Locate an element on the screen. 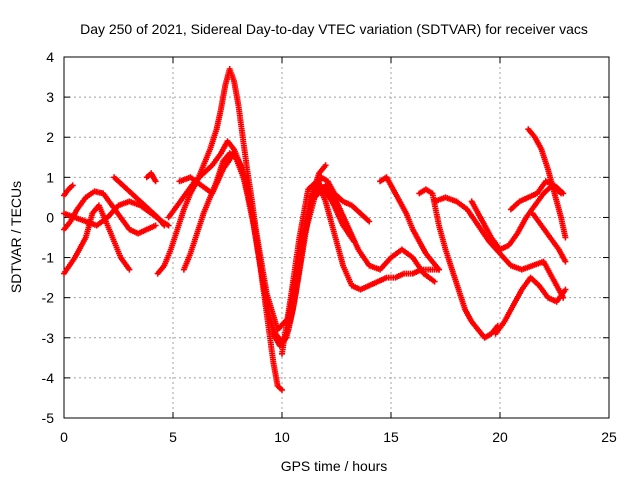 The width and height of the screenshot is (640, 480). y-tick-label: 0 is located at coordinates (50, 217).